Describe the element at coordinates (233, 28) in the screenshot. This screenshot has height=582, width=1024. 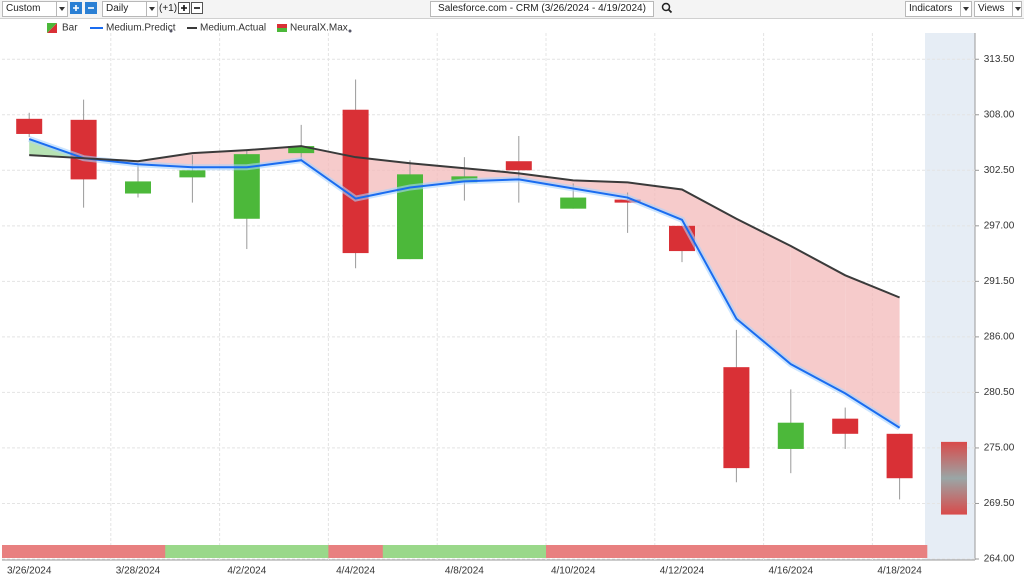
I see `legend-label: Medium.Actual` at that location.